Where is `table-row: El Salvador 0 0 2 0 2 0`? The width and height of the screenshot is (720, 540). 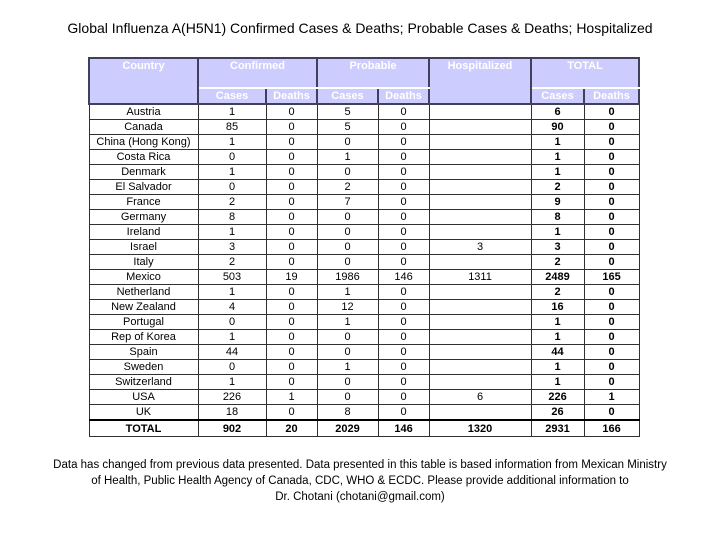 table-row: El Salvador 0 0 2 0 2 0 is located at coordinates (364, 187).